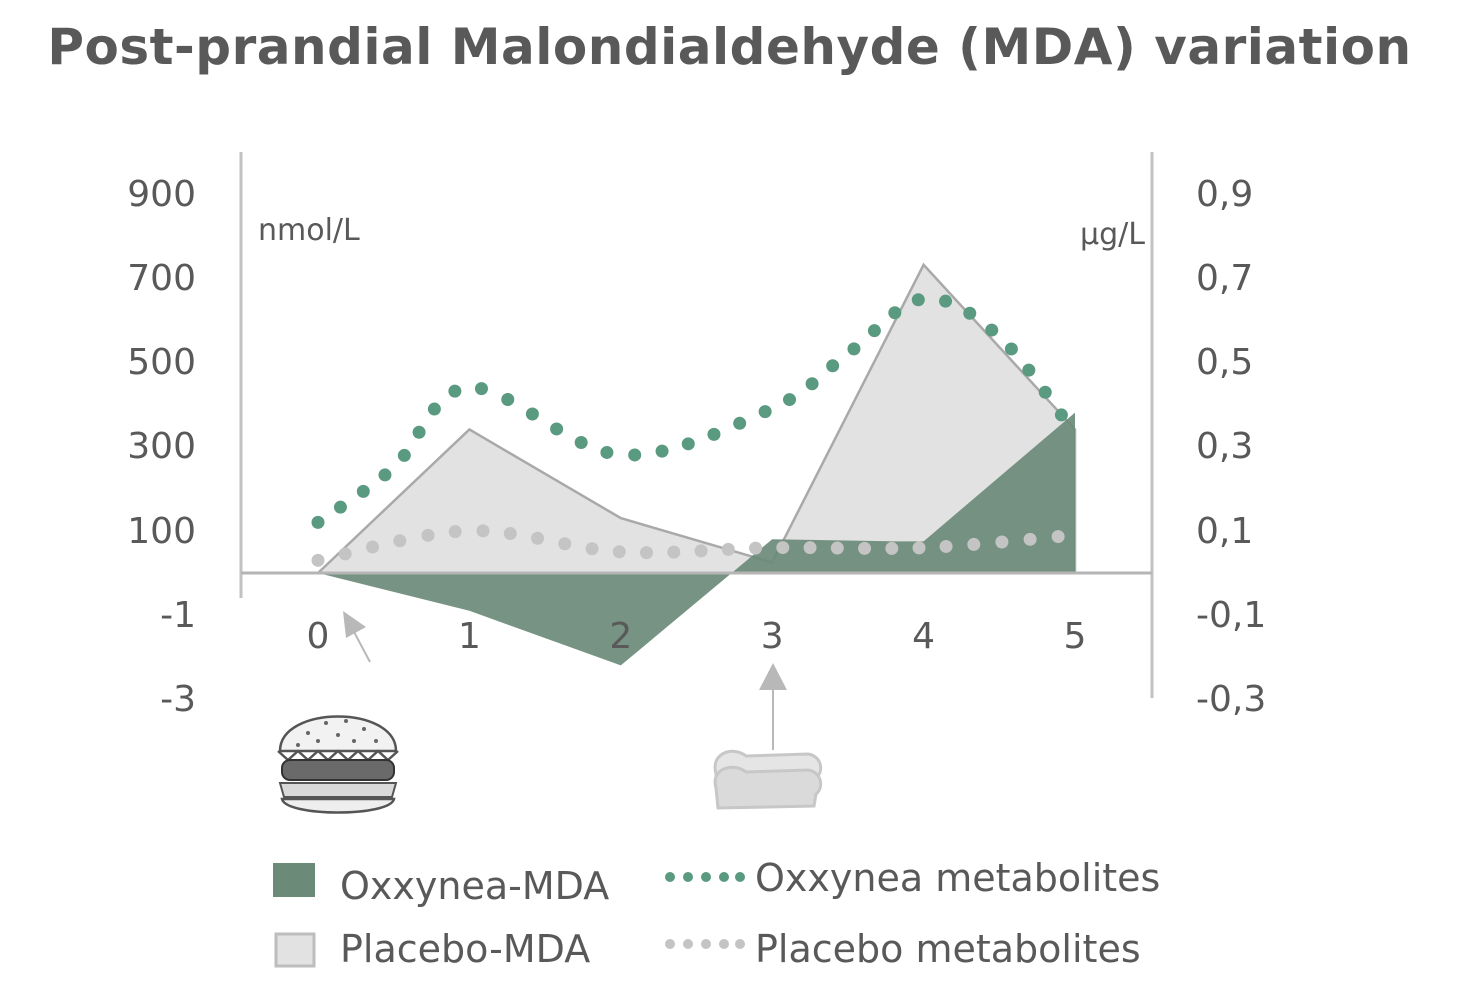 The height and width of the screenshot is (998, 1459). Describe the element at coordinates (295, 950) in the screenshot. I see `legend-swatch-placebo-mda` at that location.